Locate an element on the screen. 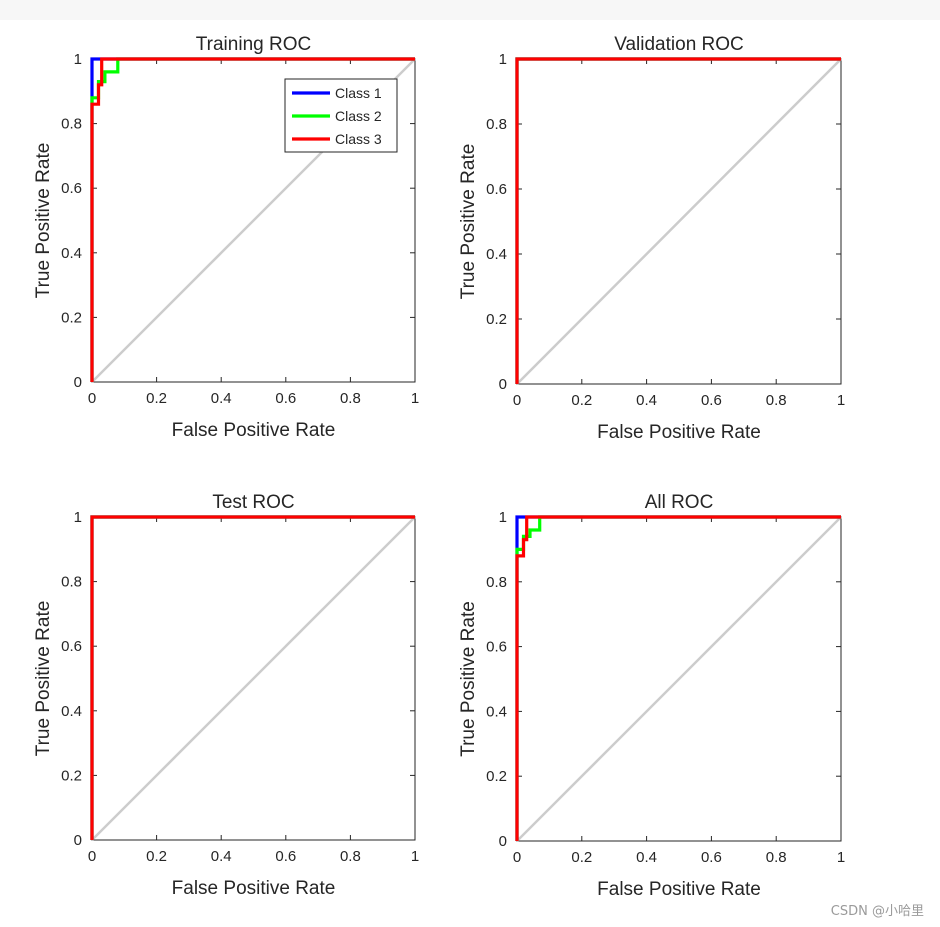 The width and height of the screenshot is (940, 927). plot-title: All ROC is located at coordinates (679, 502).